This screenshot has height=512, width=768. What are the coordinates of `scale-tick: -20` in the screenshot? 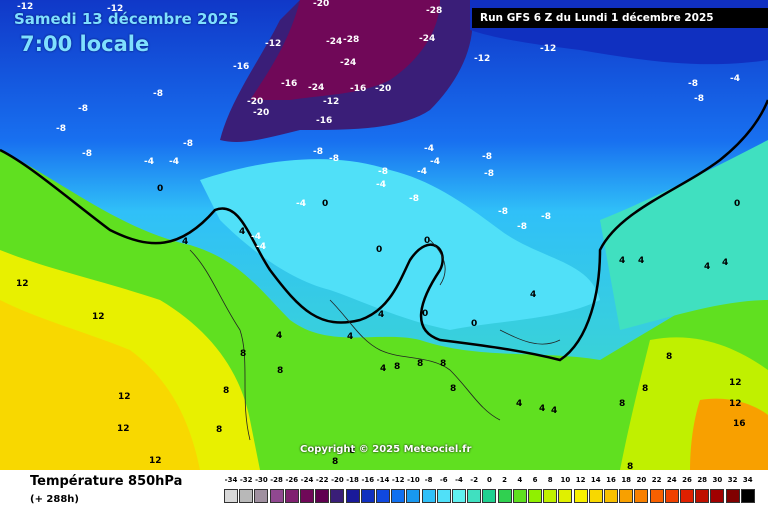 It's located at (337, 480).